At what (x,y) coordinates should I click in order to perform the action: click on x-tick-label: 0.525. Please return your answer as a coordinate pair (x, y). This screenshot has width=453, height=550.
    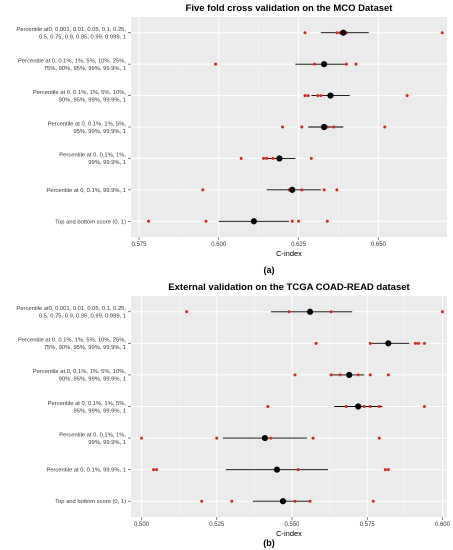
    Looking at the image, I should click on (217, 525).